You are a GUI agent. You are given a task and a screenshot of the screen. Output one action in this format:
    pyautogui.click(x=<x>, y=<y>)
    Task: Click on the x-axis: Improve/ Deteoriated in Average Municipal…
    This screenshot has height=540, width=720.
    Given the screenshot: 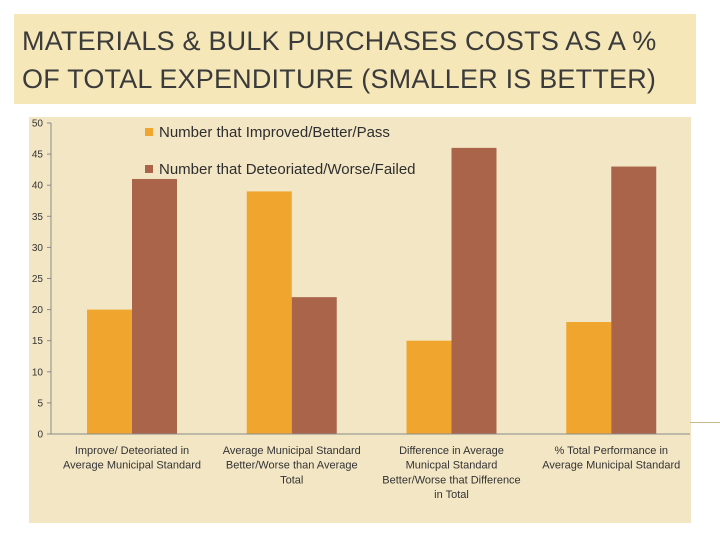 What is the action you would take?
    pyautogui.click(x=370, y=467)
    